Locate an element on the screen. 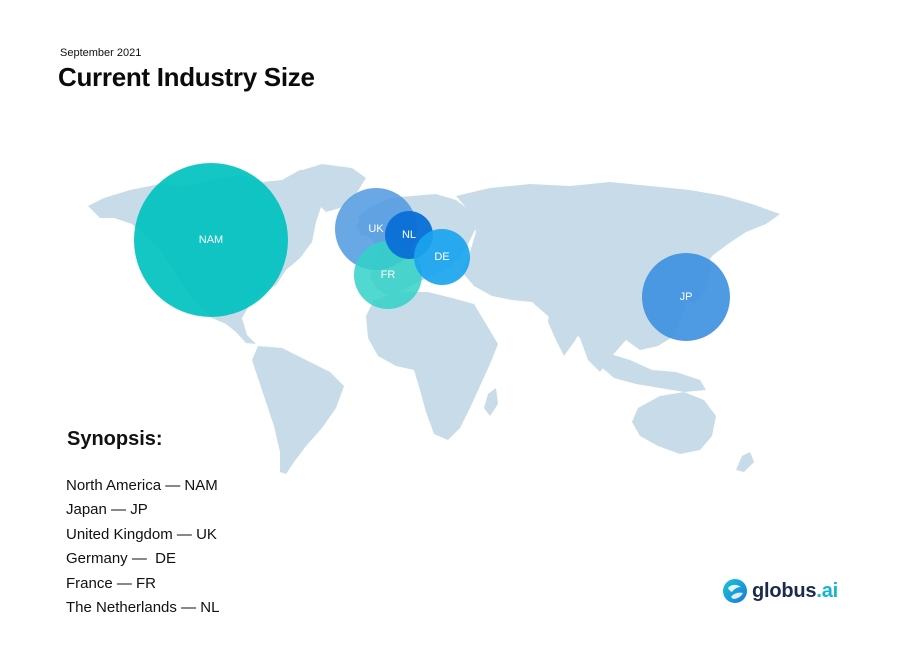 This screenshot has width=900, height=657. land-india is located at coordinates (566, 331).